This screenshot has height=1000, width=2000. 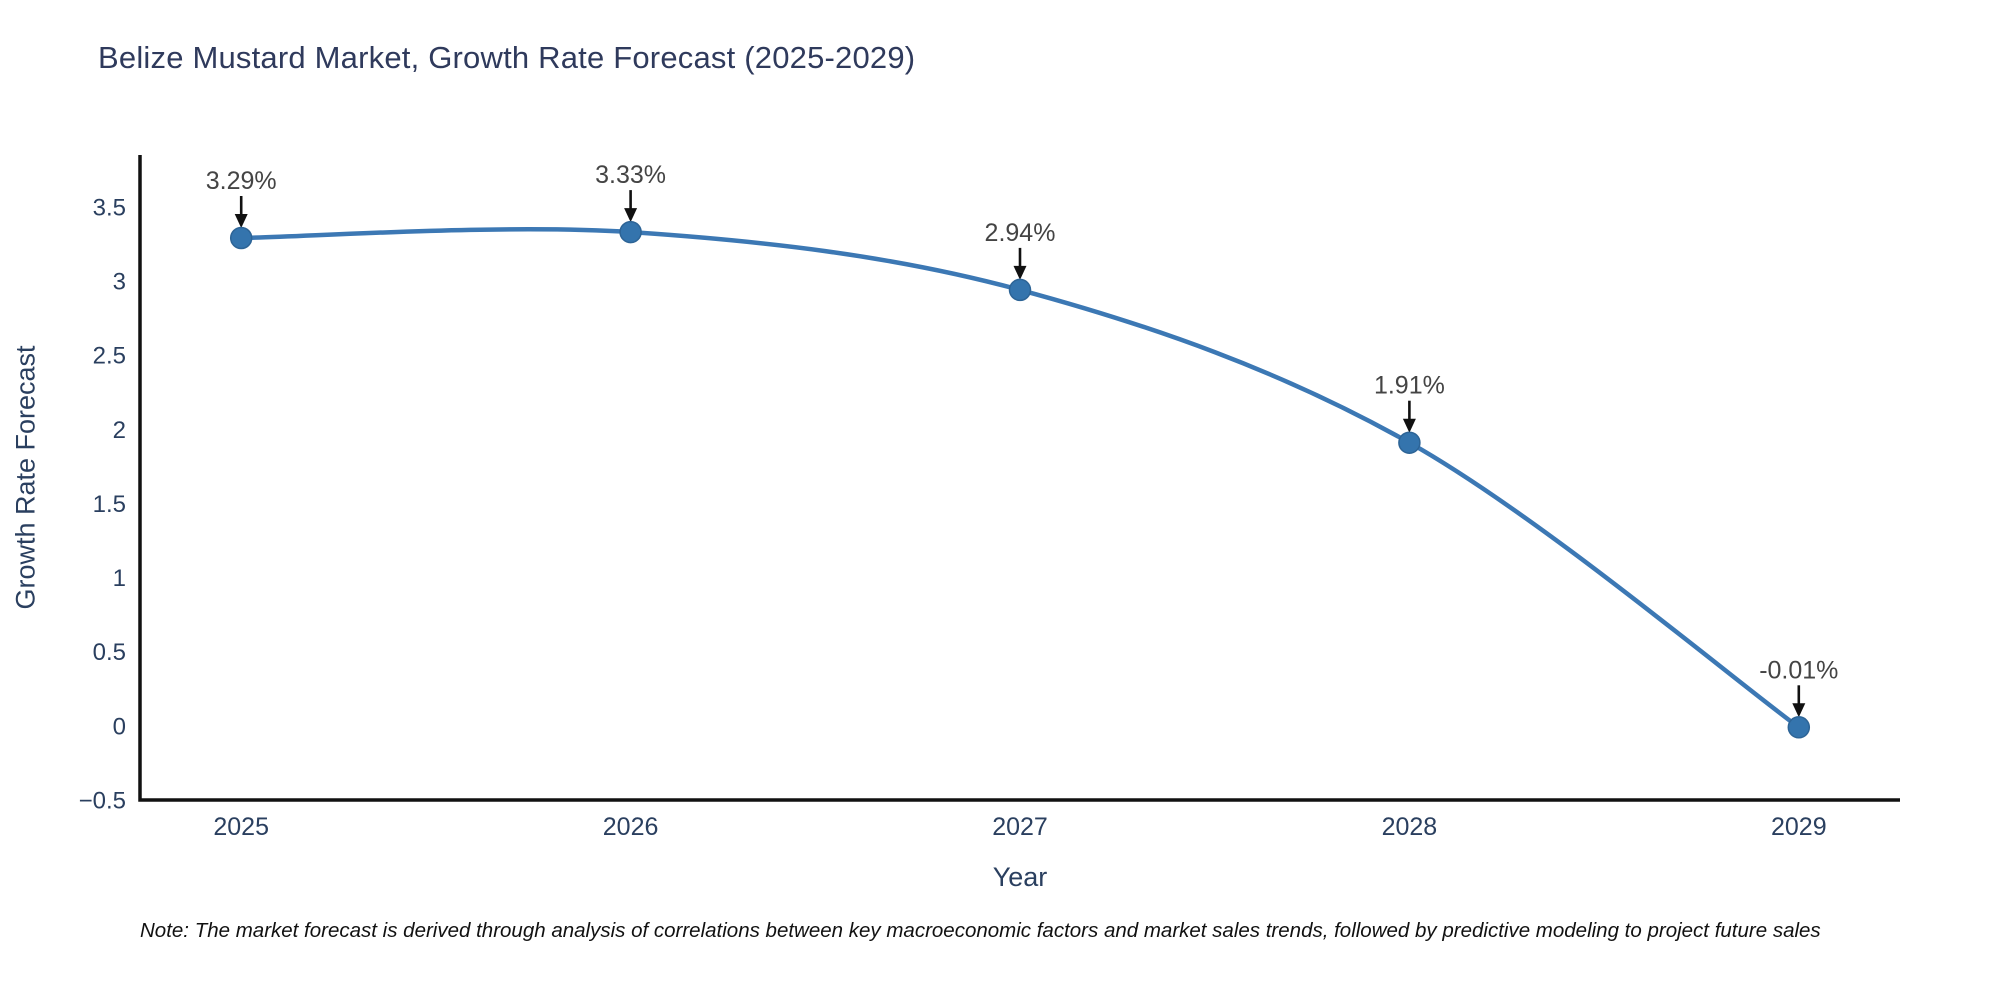 What do you see at coordinates (1799, 827) in the screenshot?
I see `x-tick-label: 2029` at bounding box center [1799, 827].